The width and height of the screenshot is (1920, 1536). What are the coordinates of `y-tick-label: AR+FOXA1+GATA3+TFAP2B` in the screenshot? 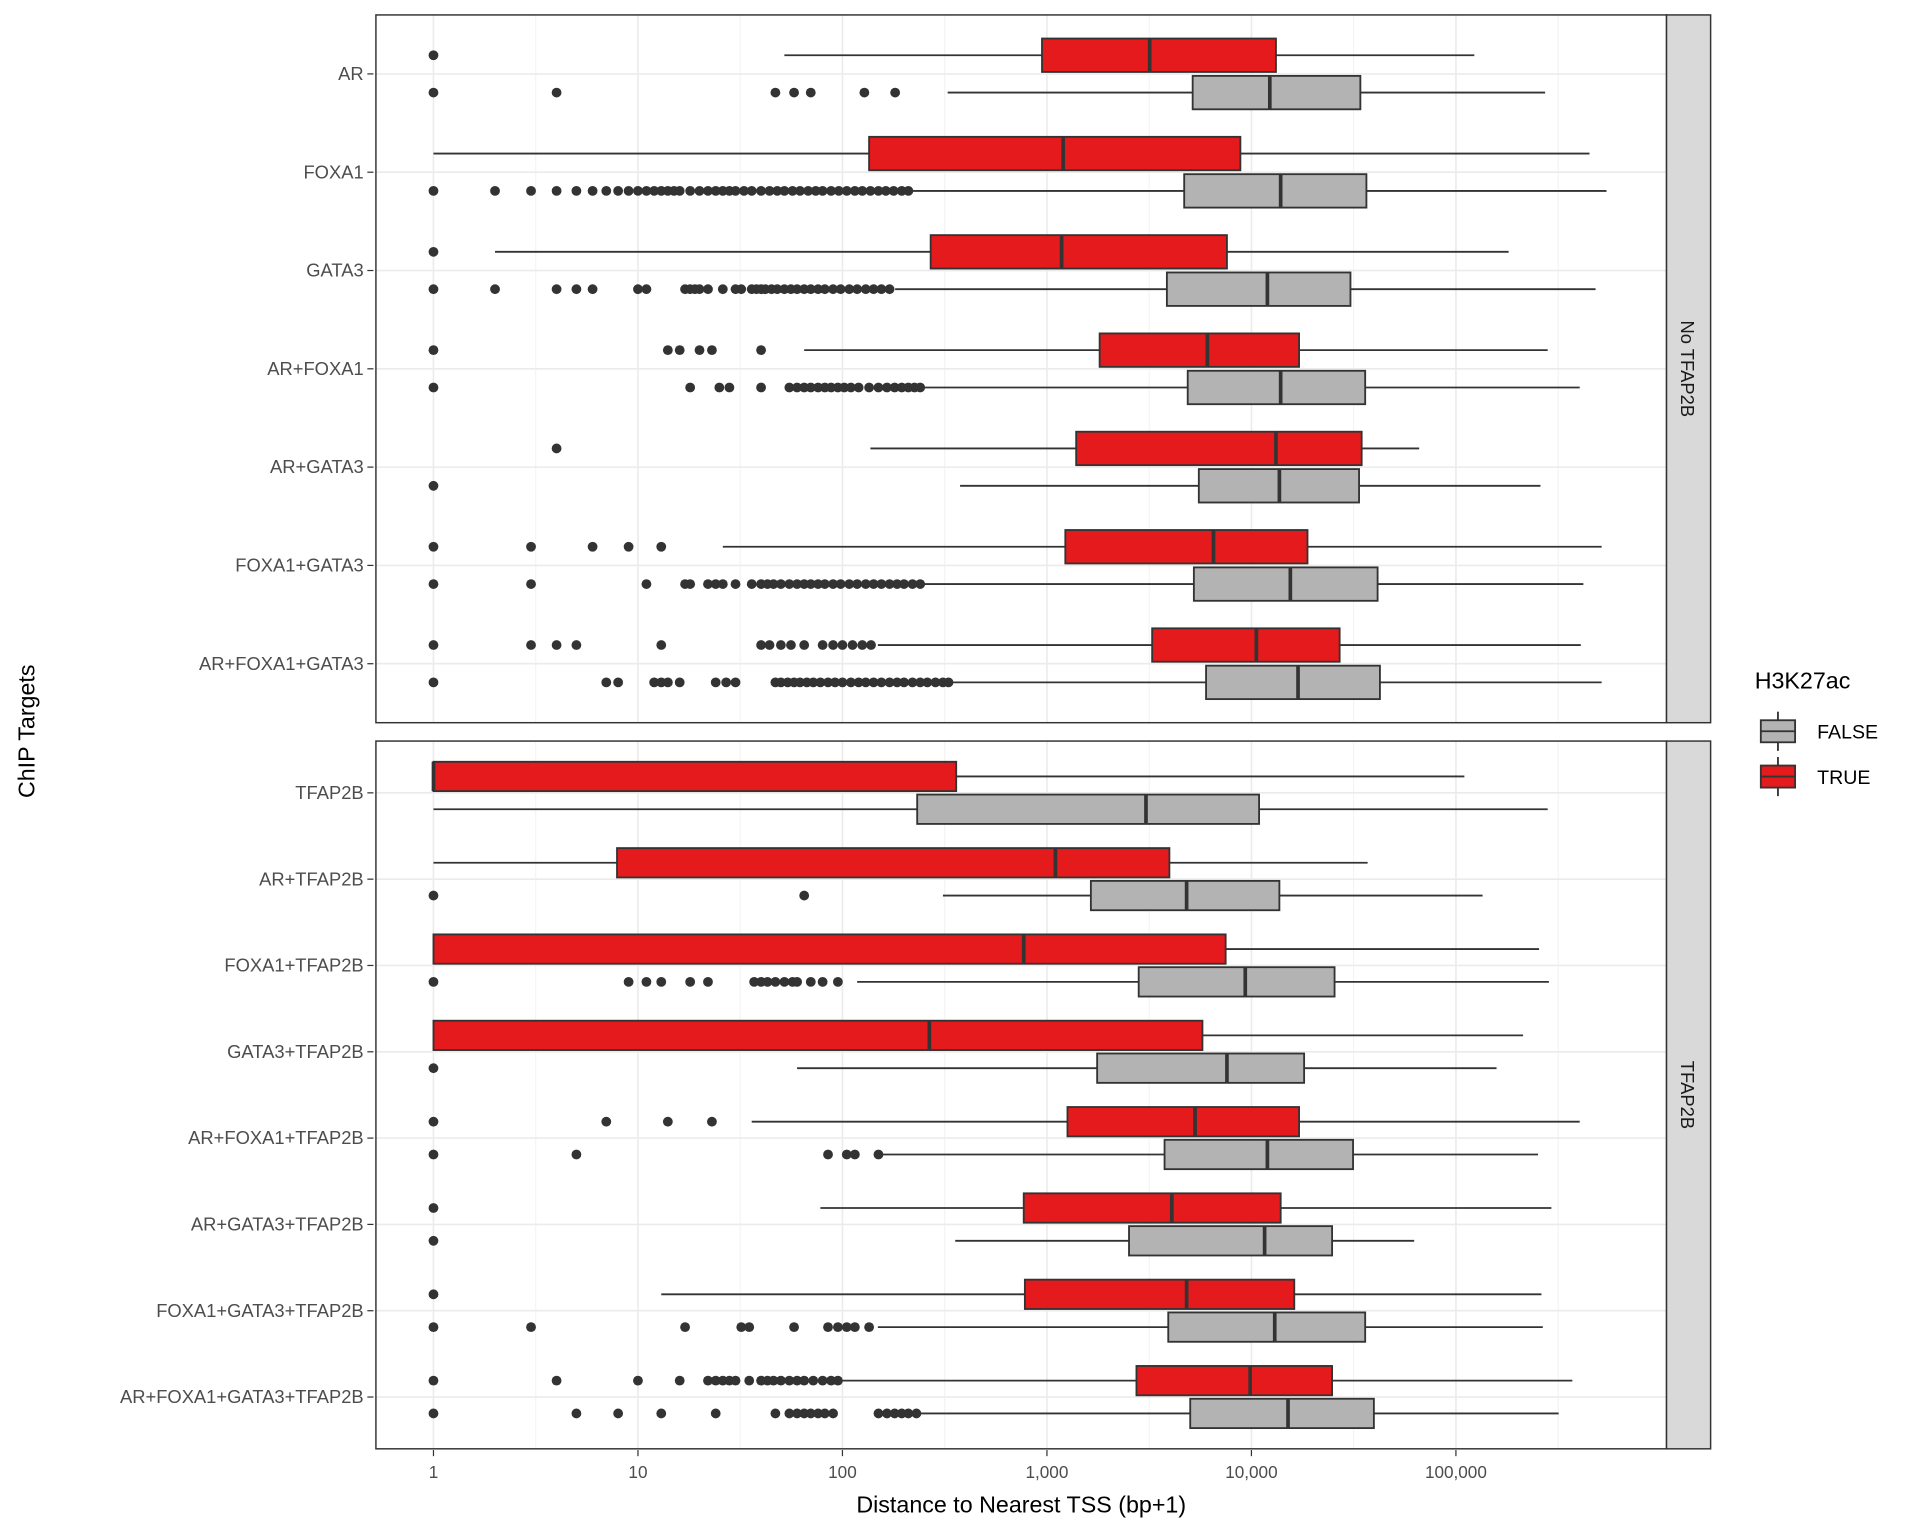 It's located at (242, 1396).